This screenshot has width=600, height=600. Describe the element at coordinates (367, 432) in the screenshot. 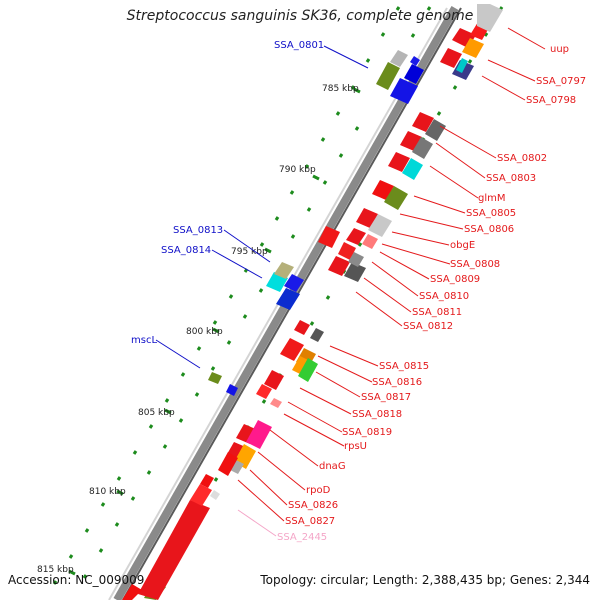

I see `gene-label-ssa-0819: SSA_0819` at that location.